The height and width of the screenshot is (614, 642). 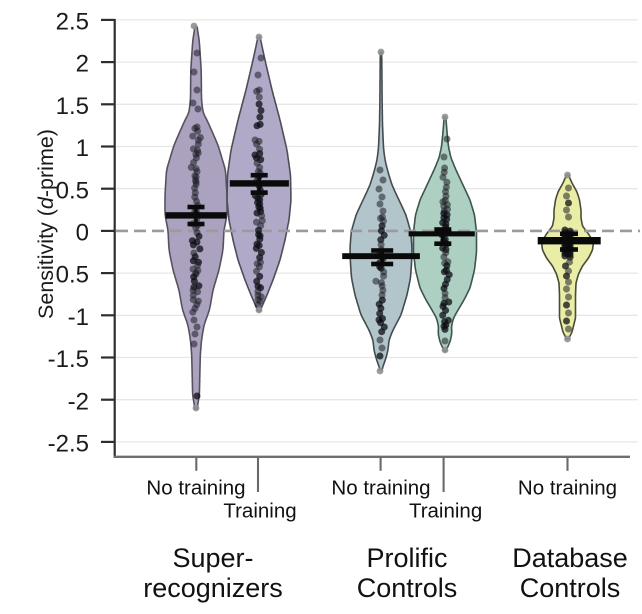 I want to click on svg-text: Database, so click(x=570, y=558).